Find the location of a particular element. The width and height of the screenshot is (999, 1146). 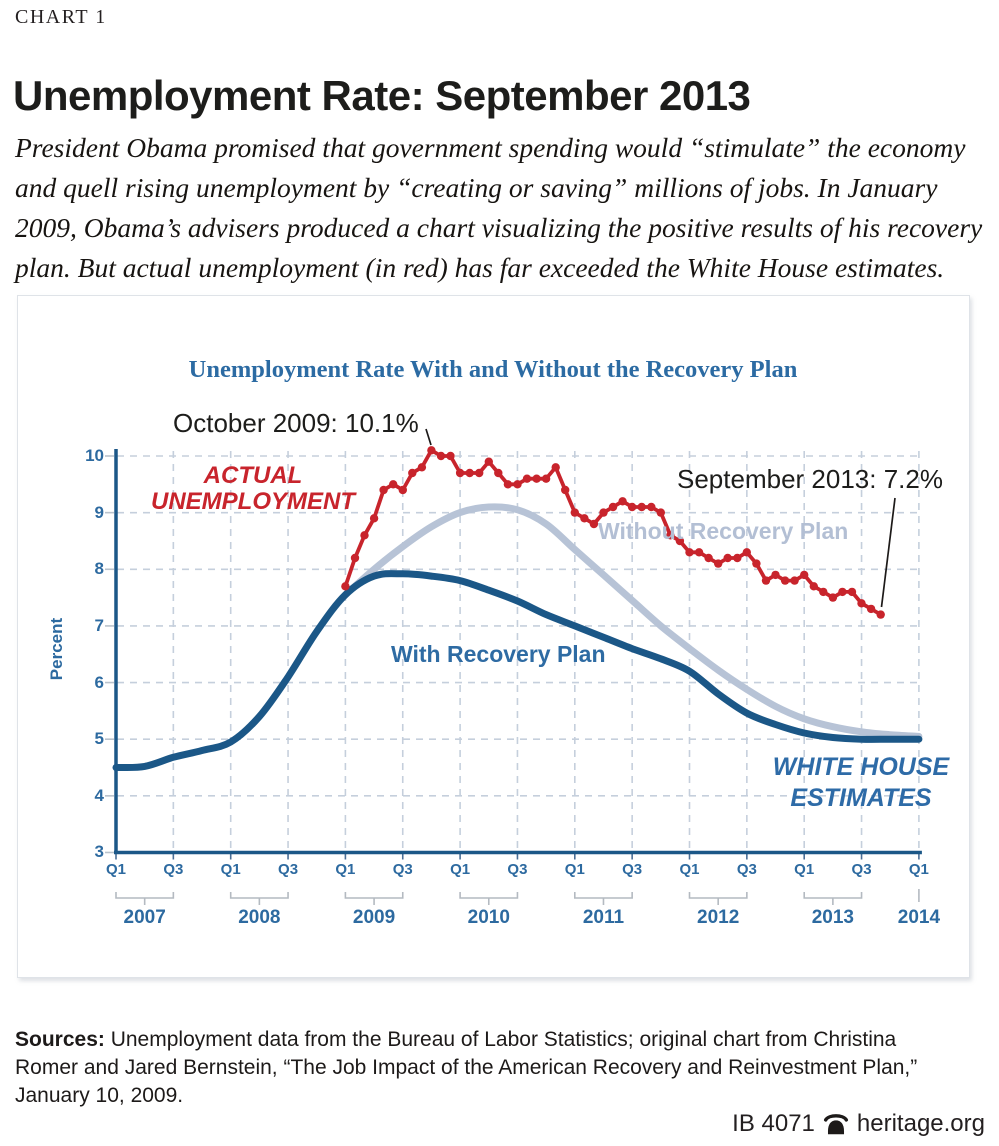

x-quarter-label-2007-Q1: Q1 is located at coordinates (115, 869).